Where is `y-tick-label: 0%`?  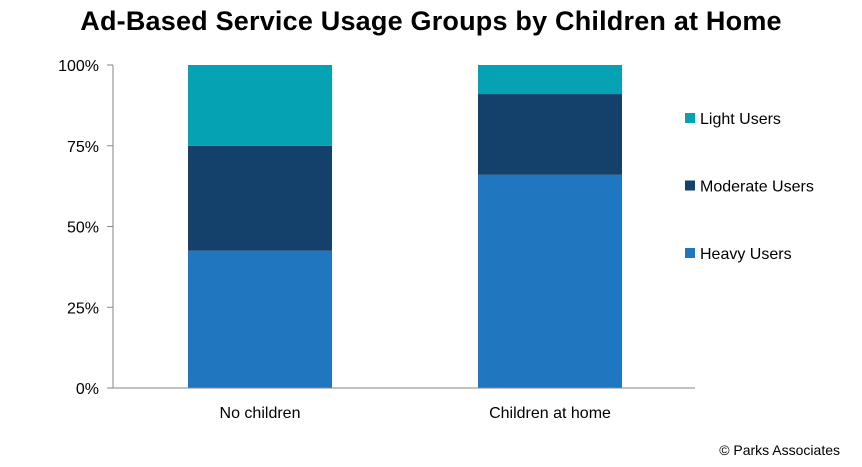
y-tick-label: 0% is located at coordinates (87, 389).